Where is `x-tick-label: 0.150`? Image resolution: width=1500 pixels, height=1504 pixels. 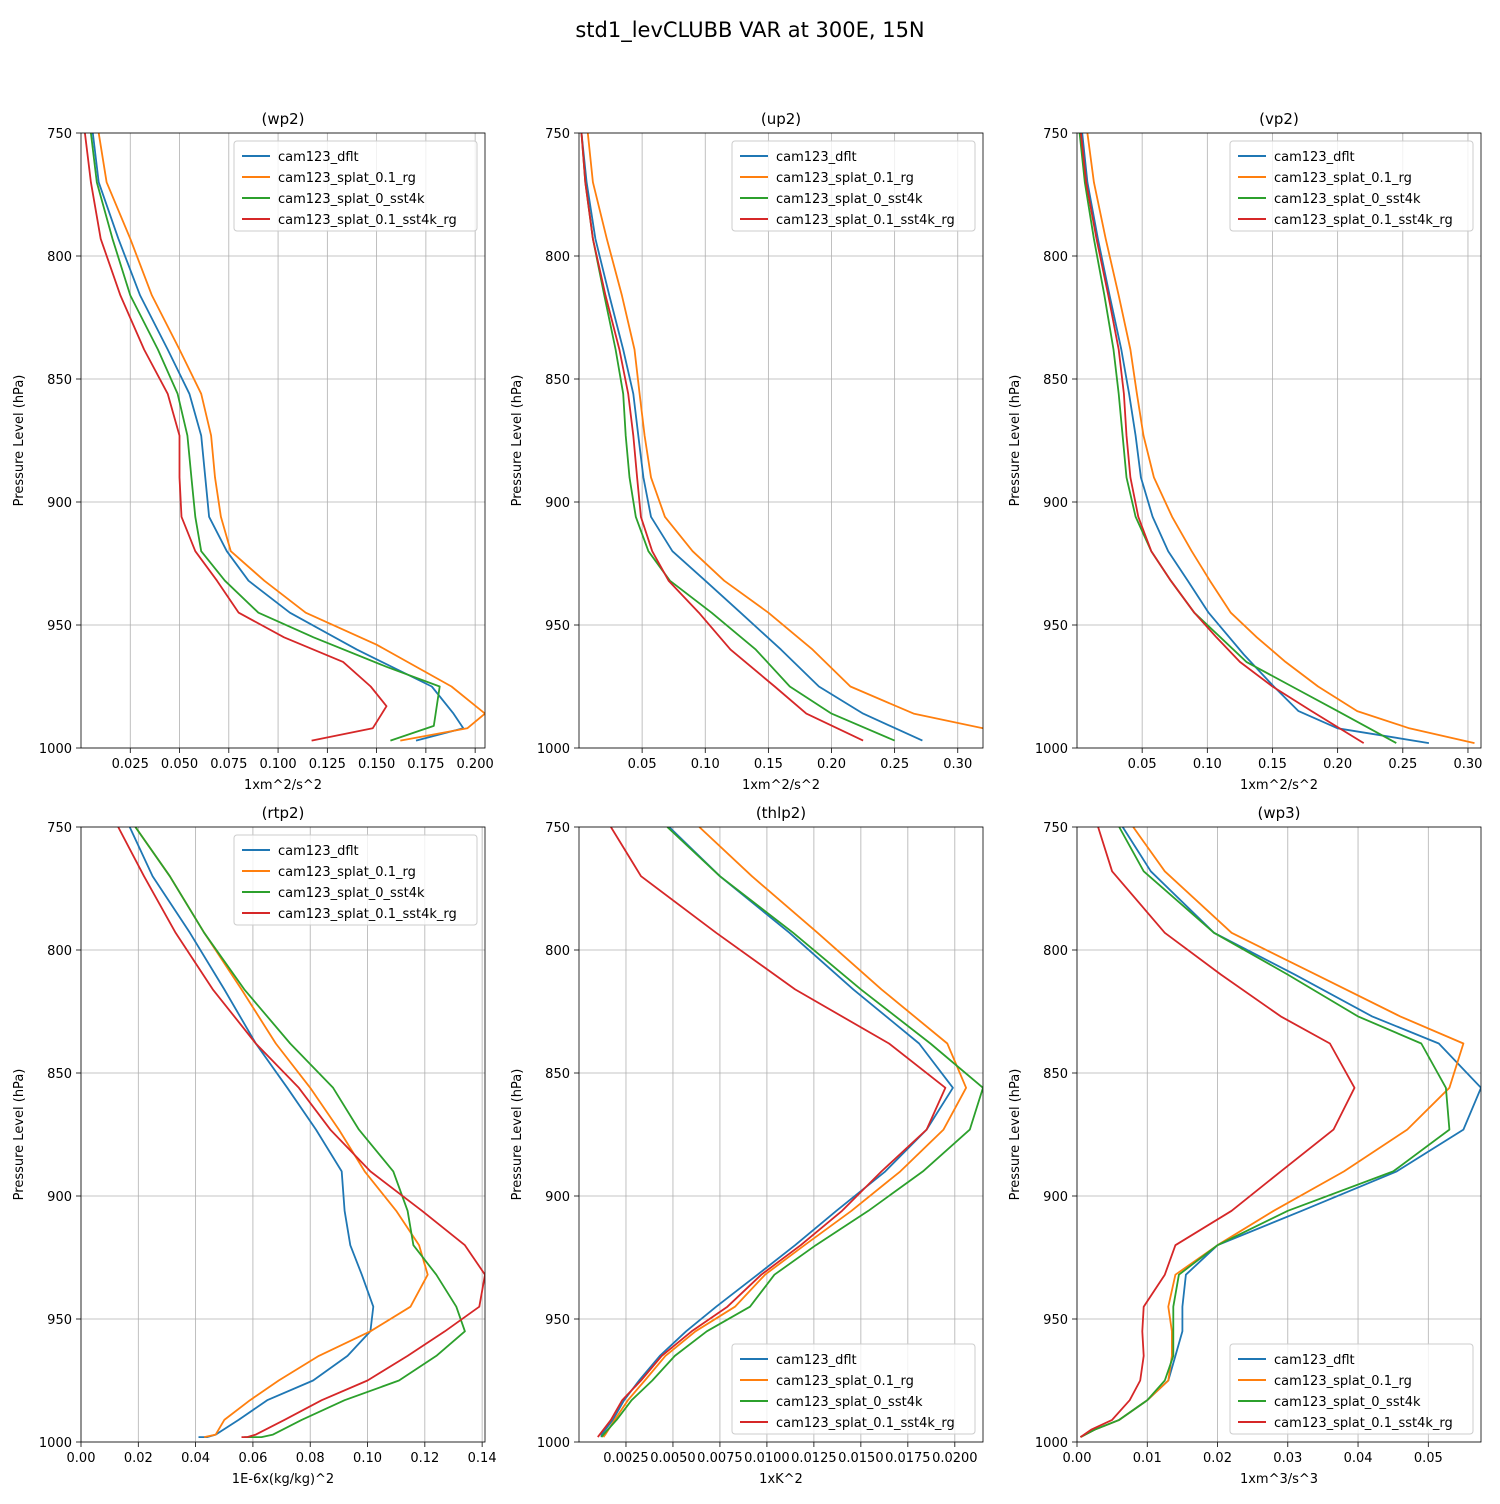
x-tick-label: 0.150 is located at coordinates (376, 764).